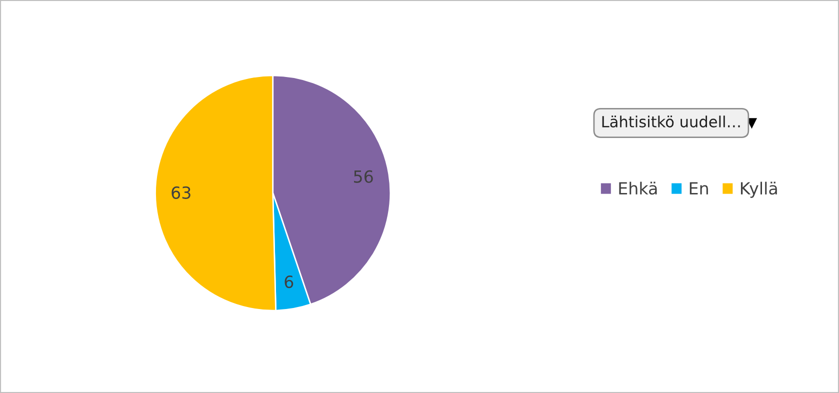 The width and height of the screenshot is (839, 393). I want to click on legend-label: Kyllä, so click(758, 190).